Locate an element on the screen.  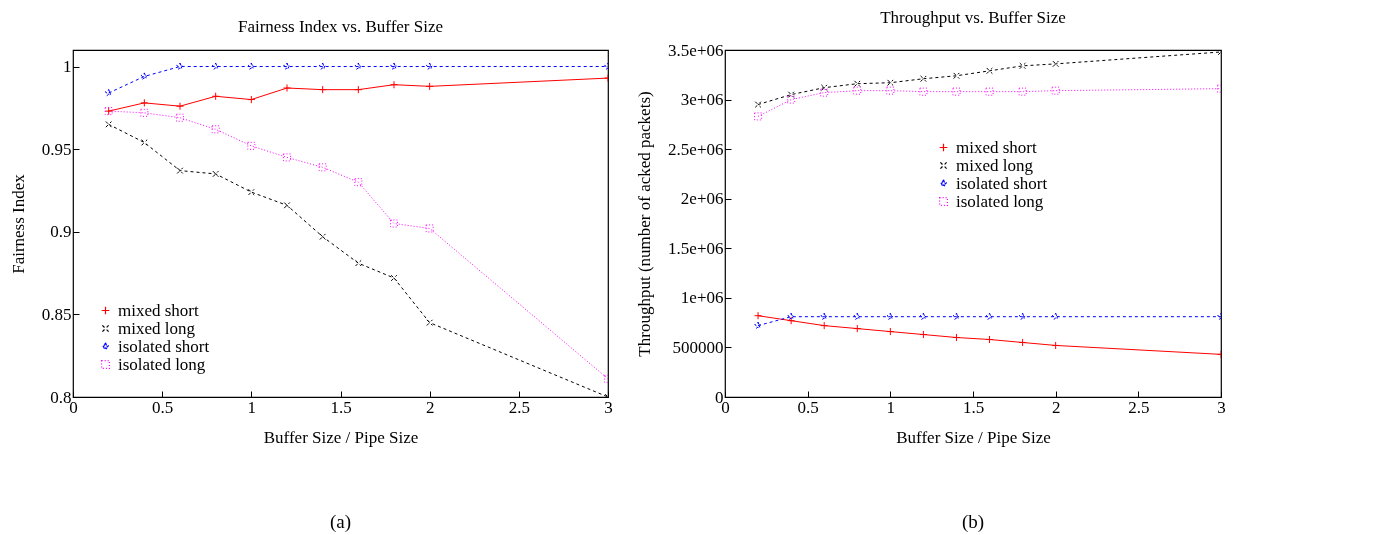
y-tick-label: 0.9 is located at coordinates (61, 232).